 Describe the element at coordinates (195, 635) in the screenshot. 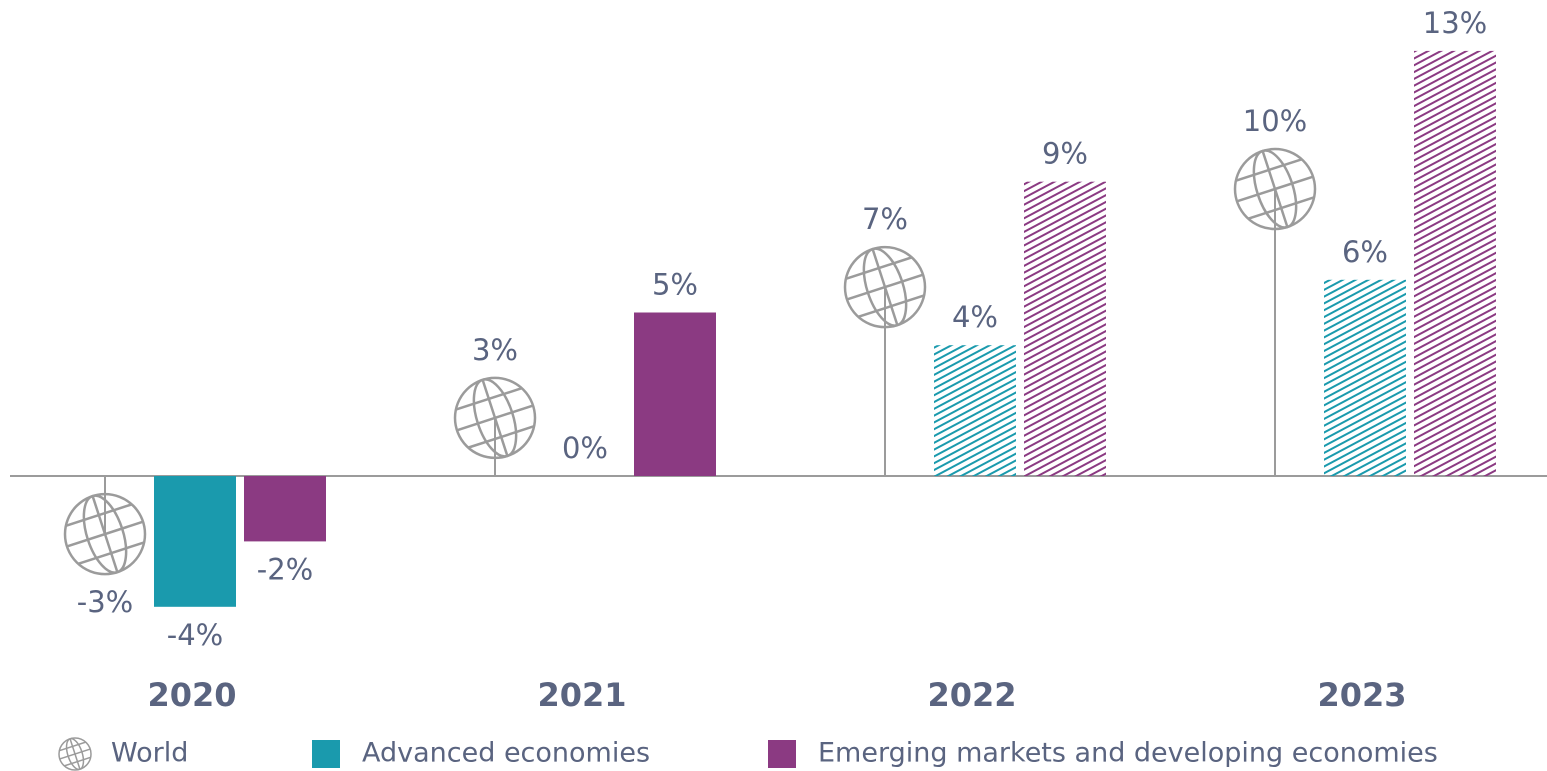

I see `data-label: -4%` at that location.